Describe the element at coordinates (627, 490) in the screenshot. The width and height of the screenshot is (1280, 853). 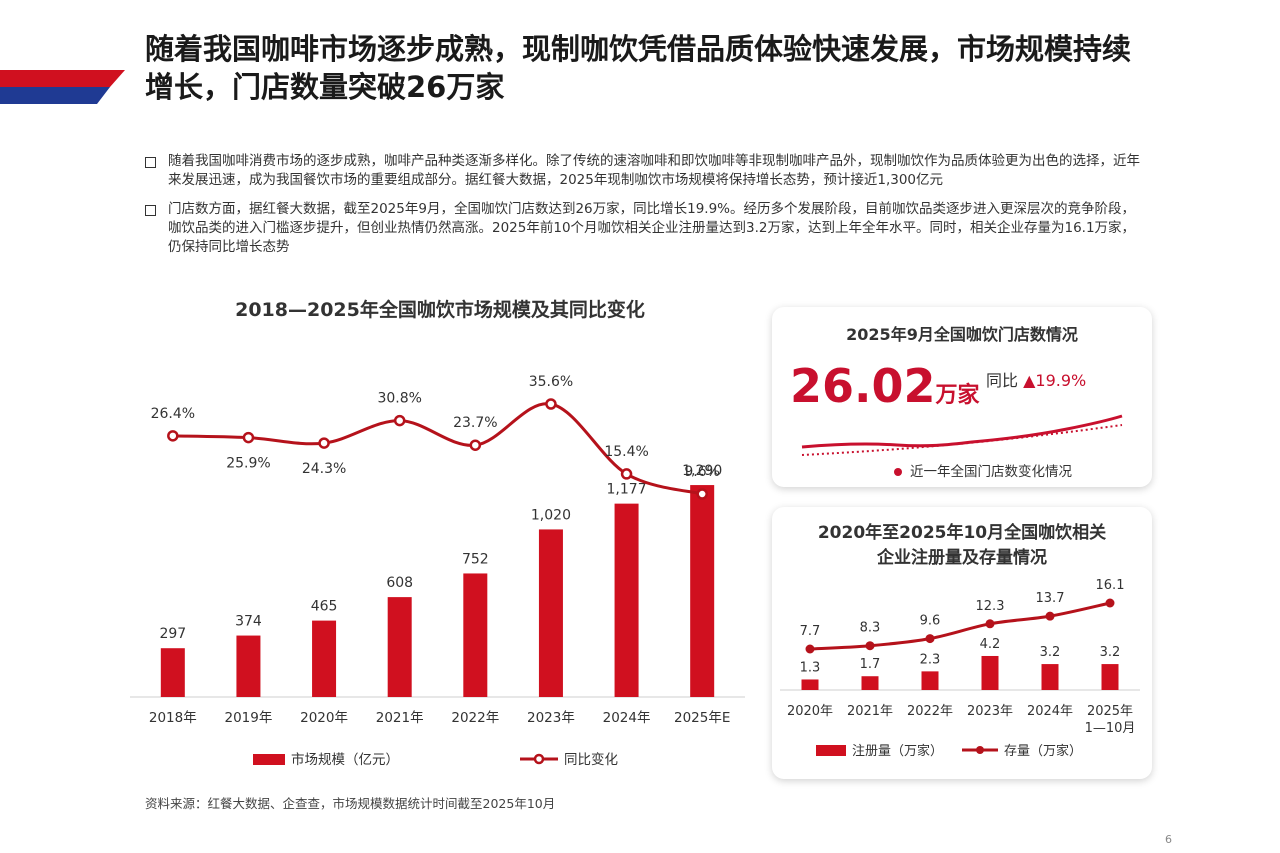
I see `market-bar-label: 1,177` at that location.